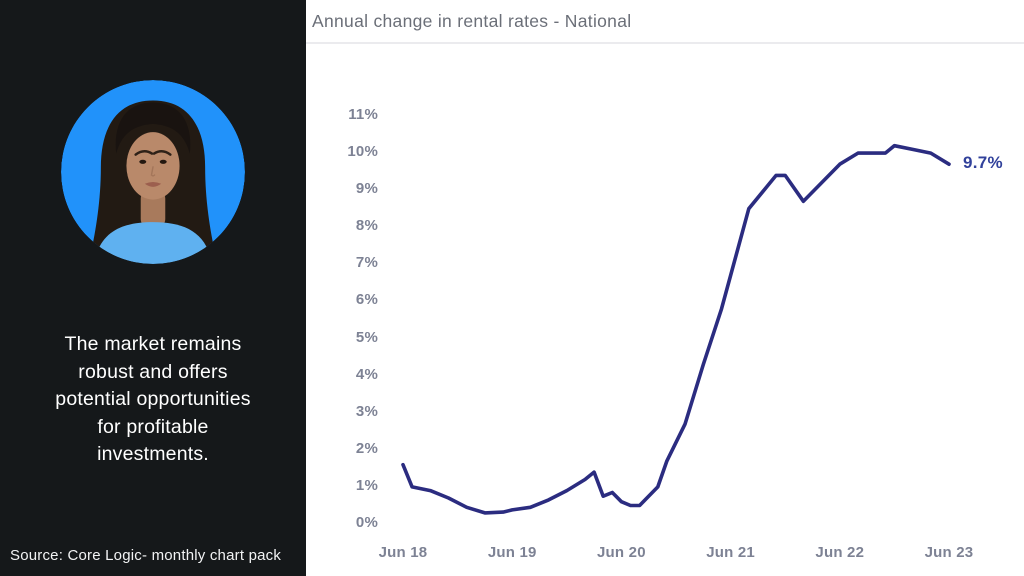  Describe the element at coordinates (363, 114) in the screenshot. I see `y-tick-label: 11%` at that location.